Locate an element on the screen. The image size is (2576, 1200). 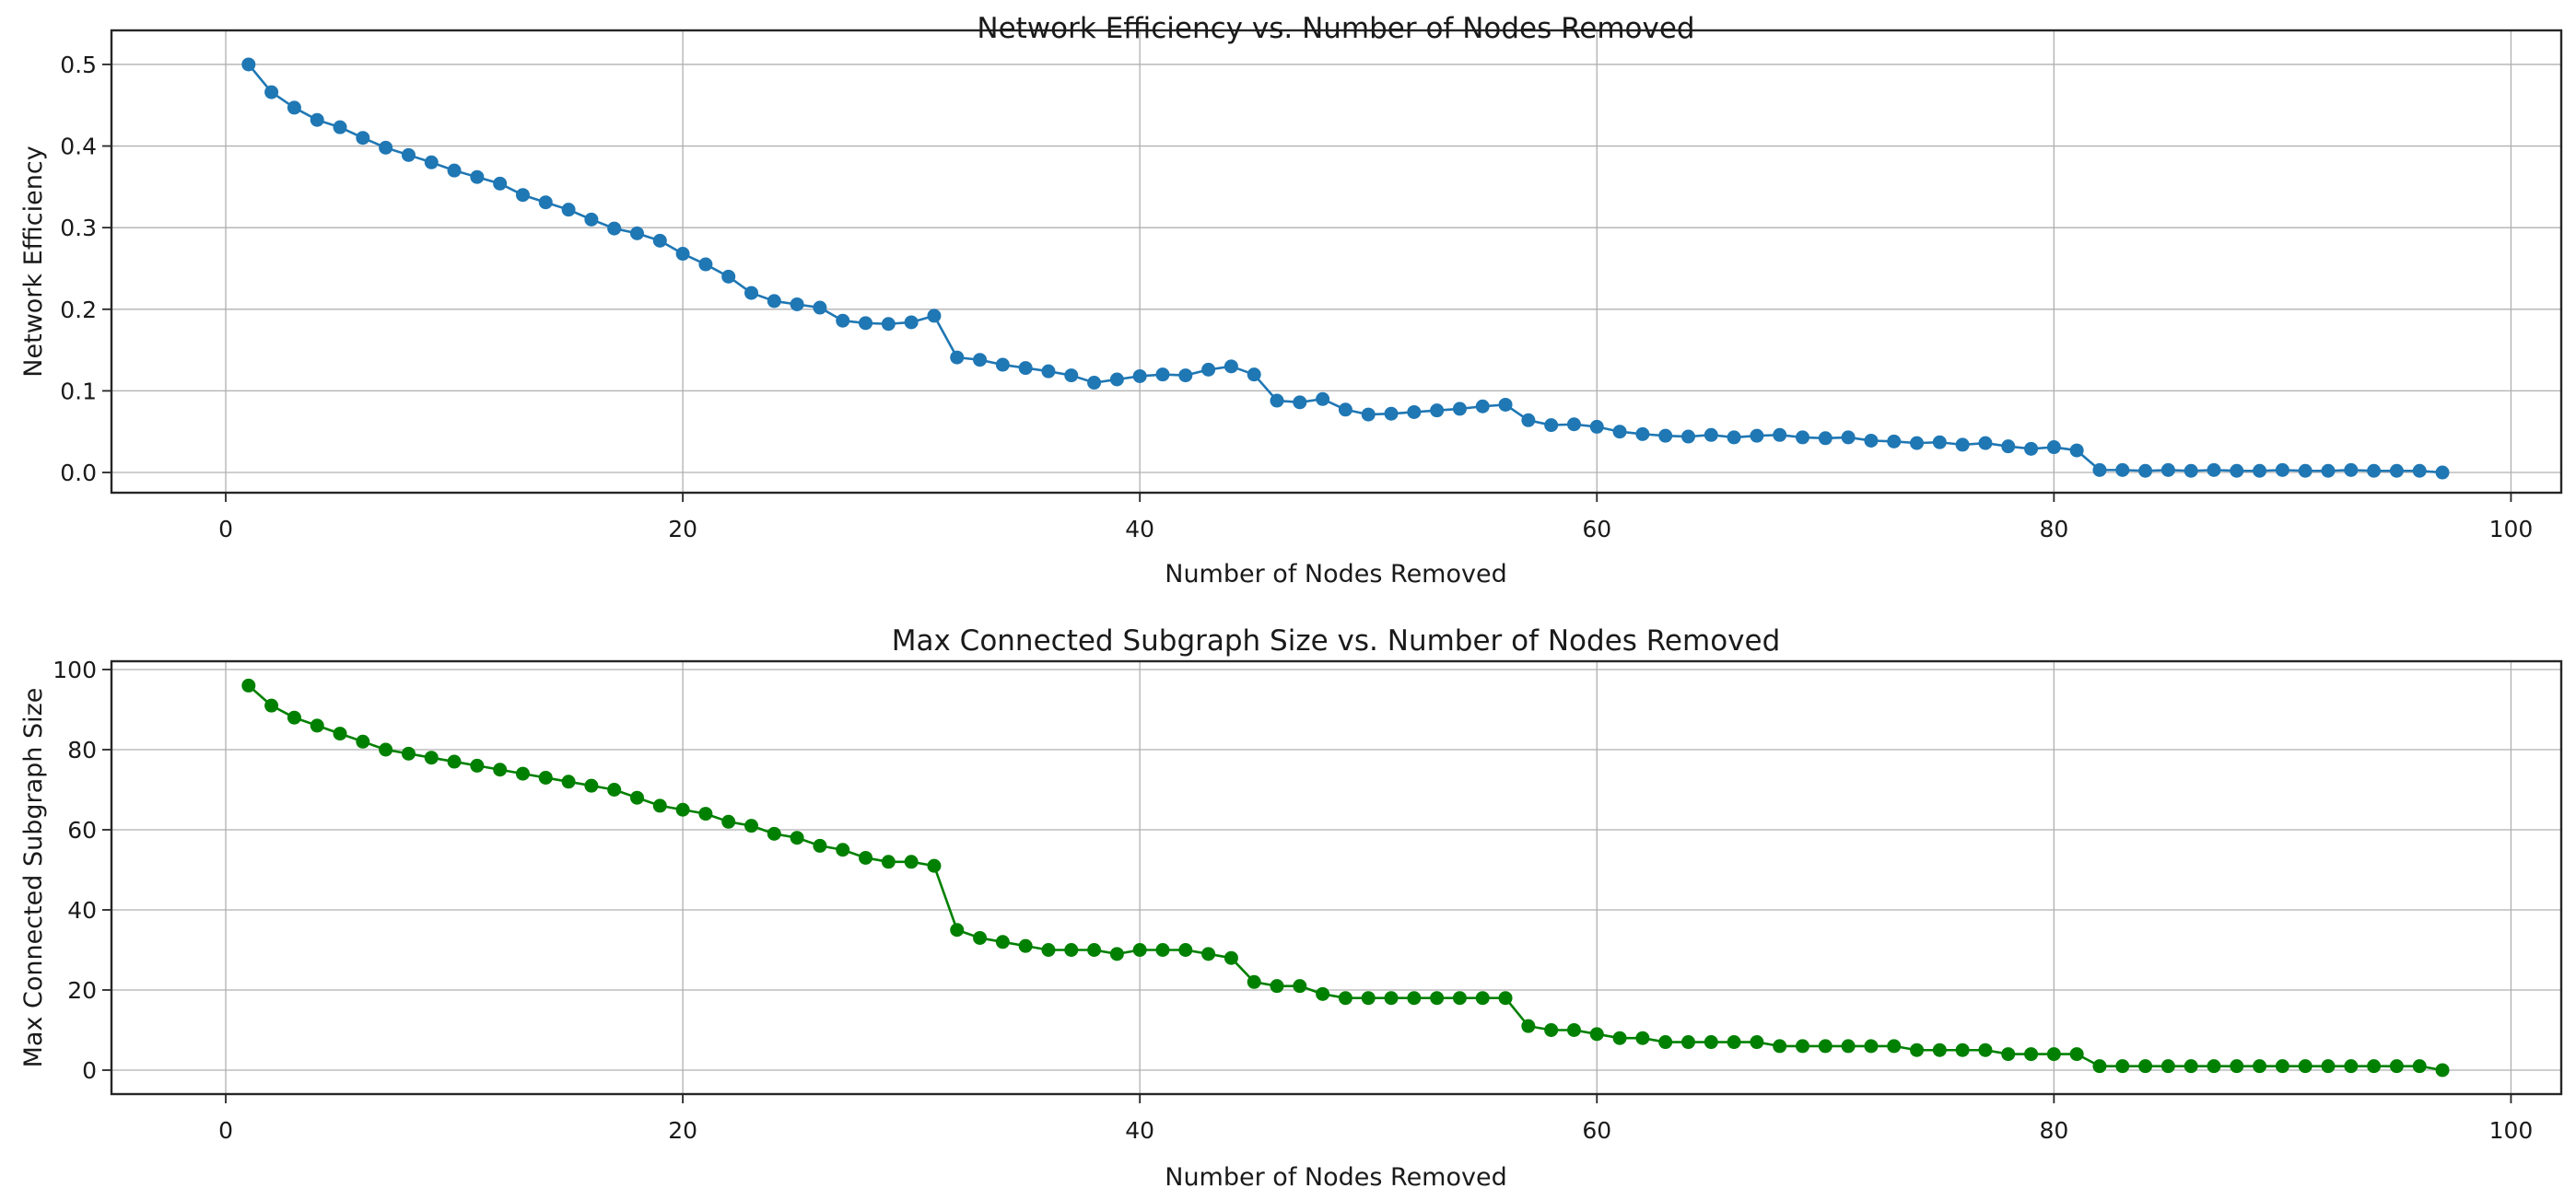
subgraph-x-axis-label: Number of Nodes Removed is located at coordinates (1335, 1178).